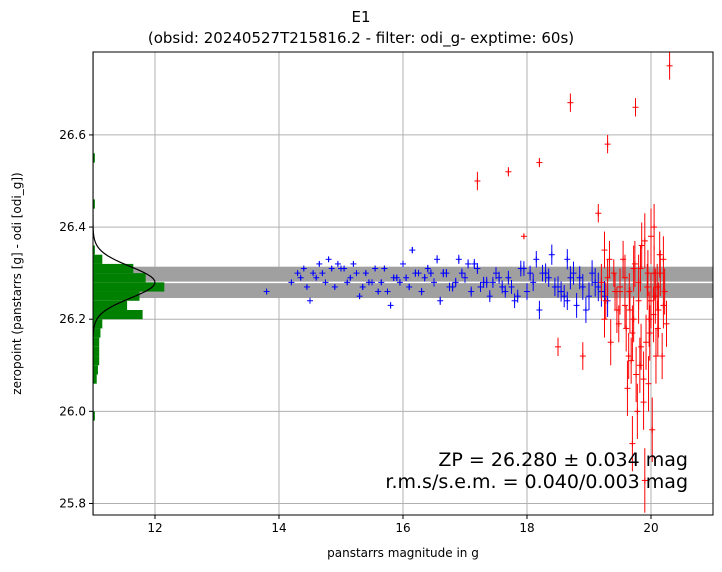 This screenshot has height=572, width=722. What do you see at coordinates (650, 528) in the screenshot?
I see `x-tick-label: 20` at bounding box center [650, 528].